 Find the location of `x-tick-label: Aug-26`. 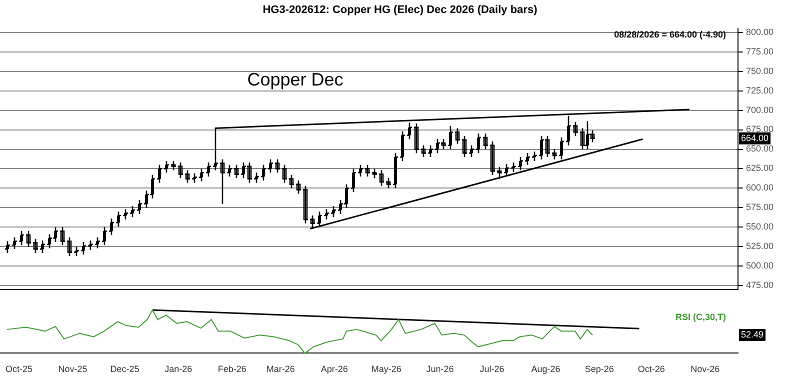

x-tick-label: Aug-26 is located at coordinates (545, 369).